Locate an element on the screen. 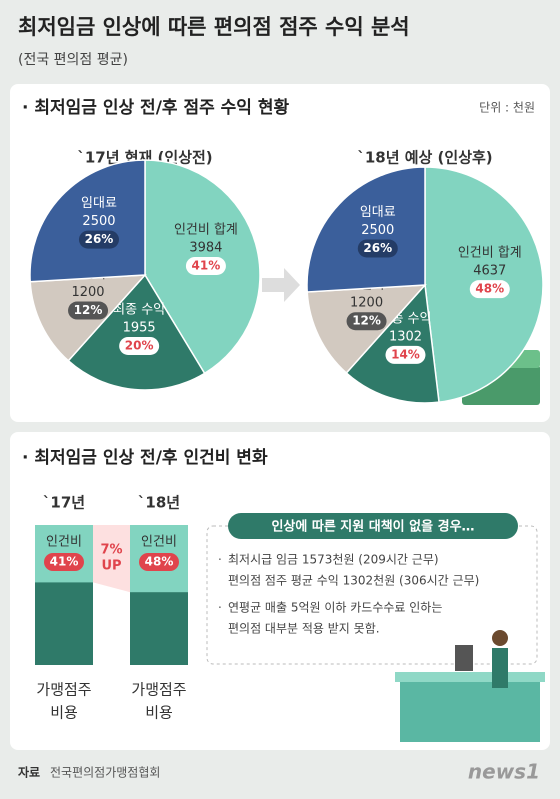 The width and height of the screenshot is (560, 799). slice-label: 최종 수익 is located at coordinates (139, 309).